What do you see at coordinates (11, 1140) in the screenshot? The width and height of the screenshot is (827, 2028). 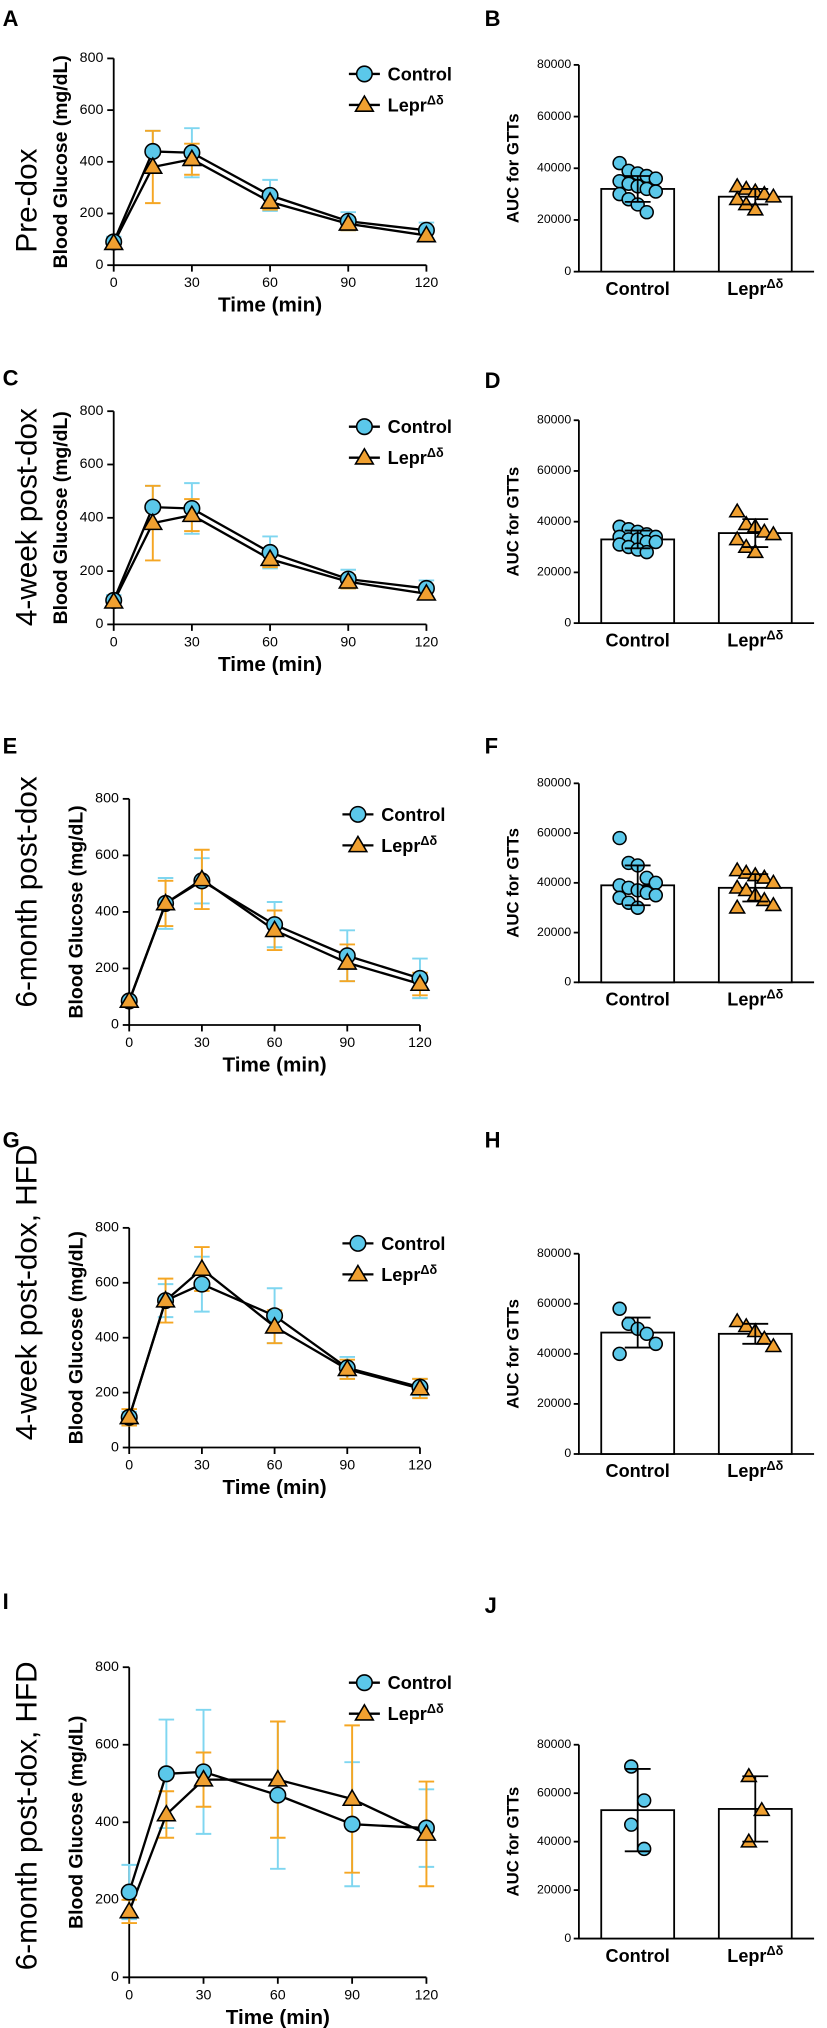 I see `panel-letter: G` at bounding box center [11, 1140].